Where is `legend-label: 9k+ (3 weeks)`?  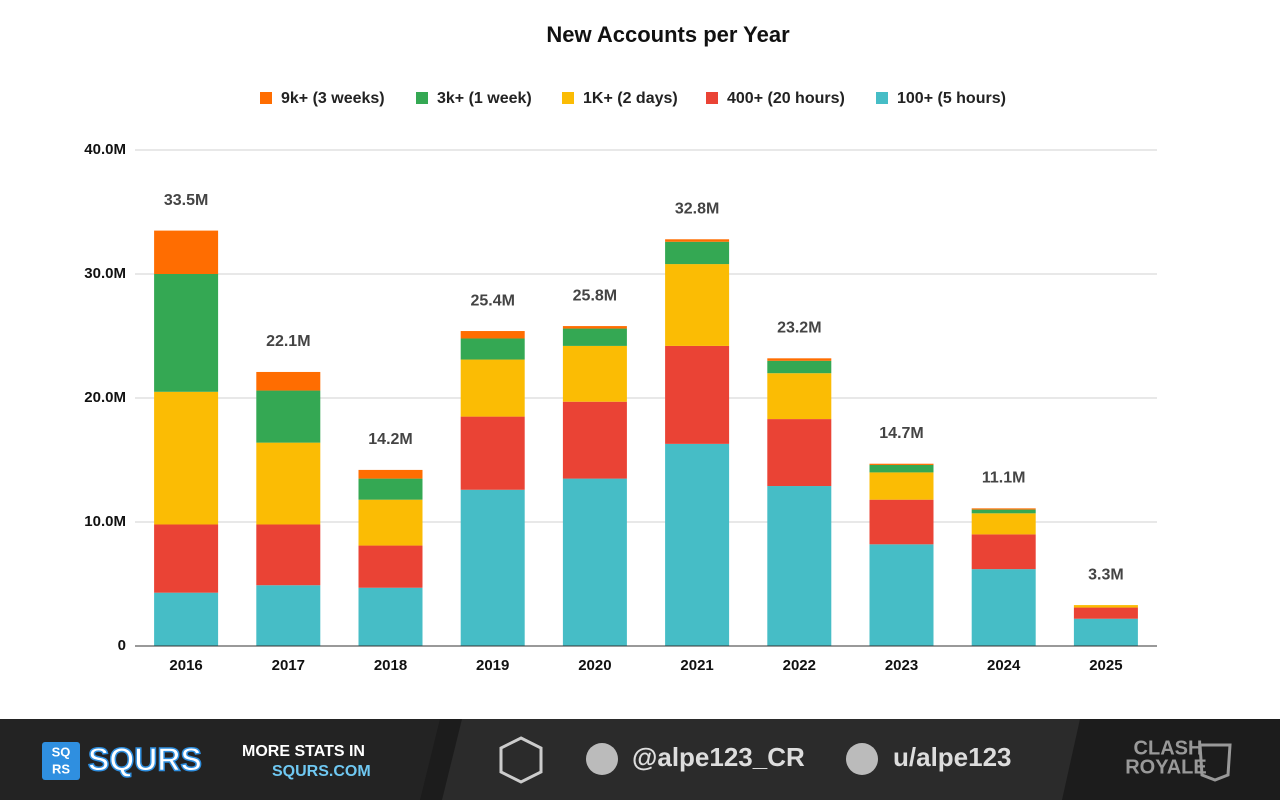
legend-label: 9k+ (3 weeks) is located at coordinates (333, 98).